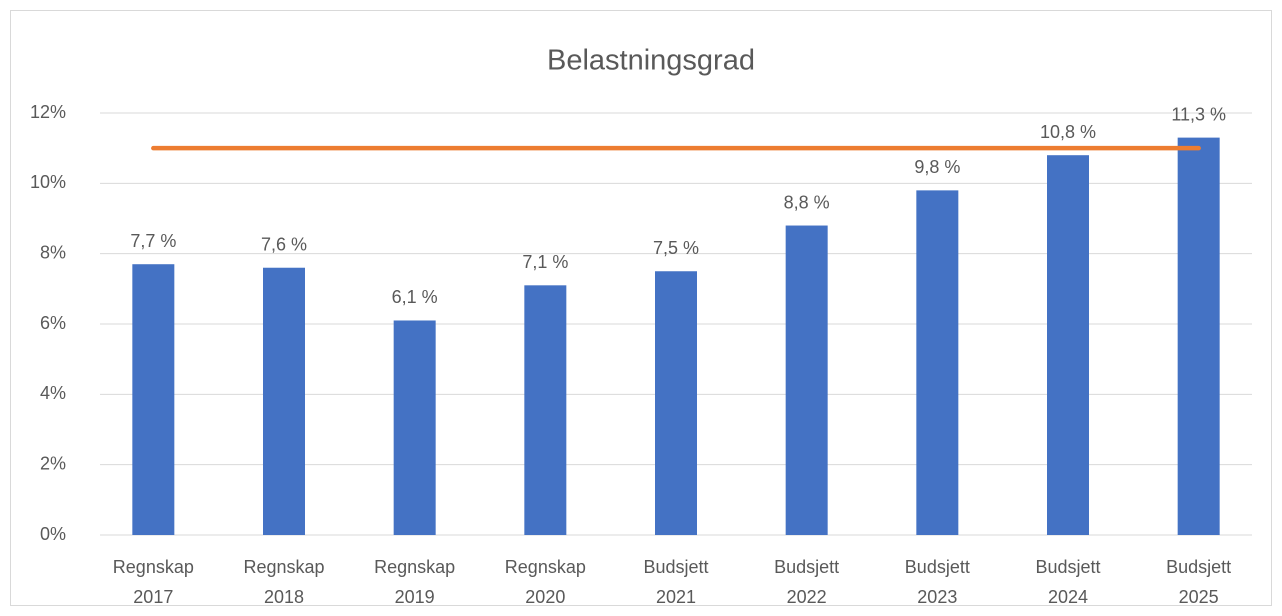  Describe the element at coordinates (153, 241) in the screenshot. I see `data-label: 7,7 %` at that location.